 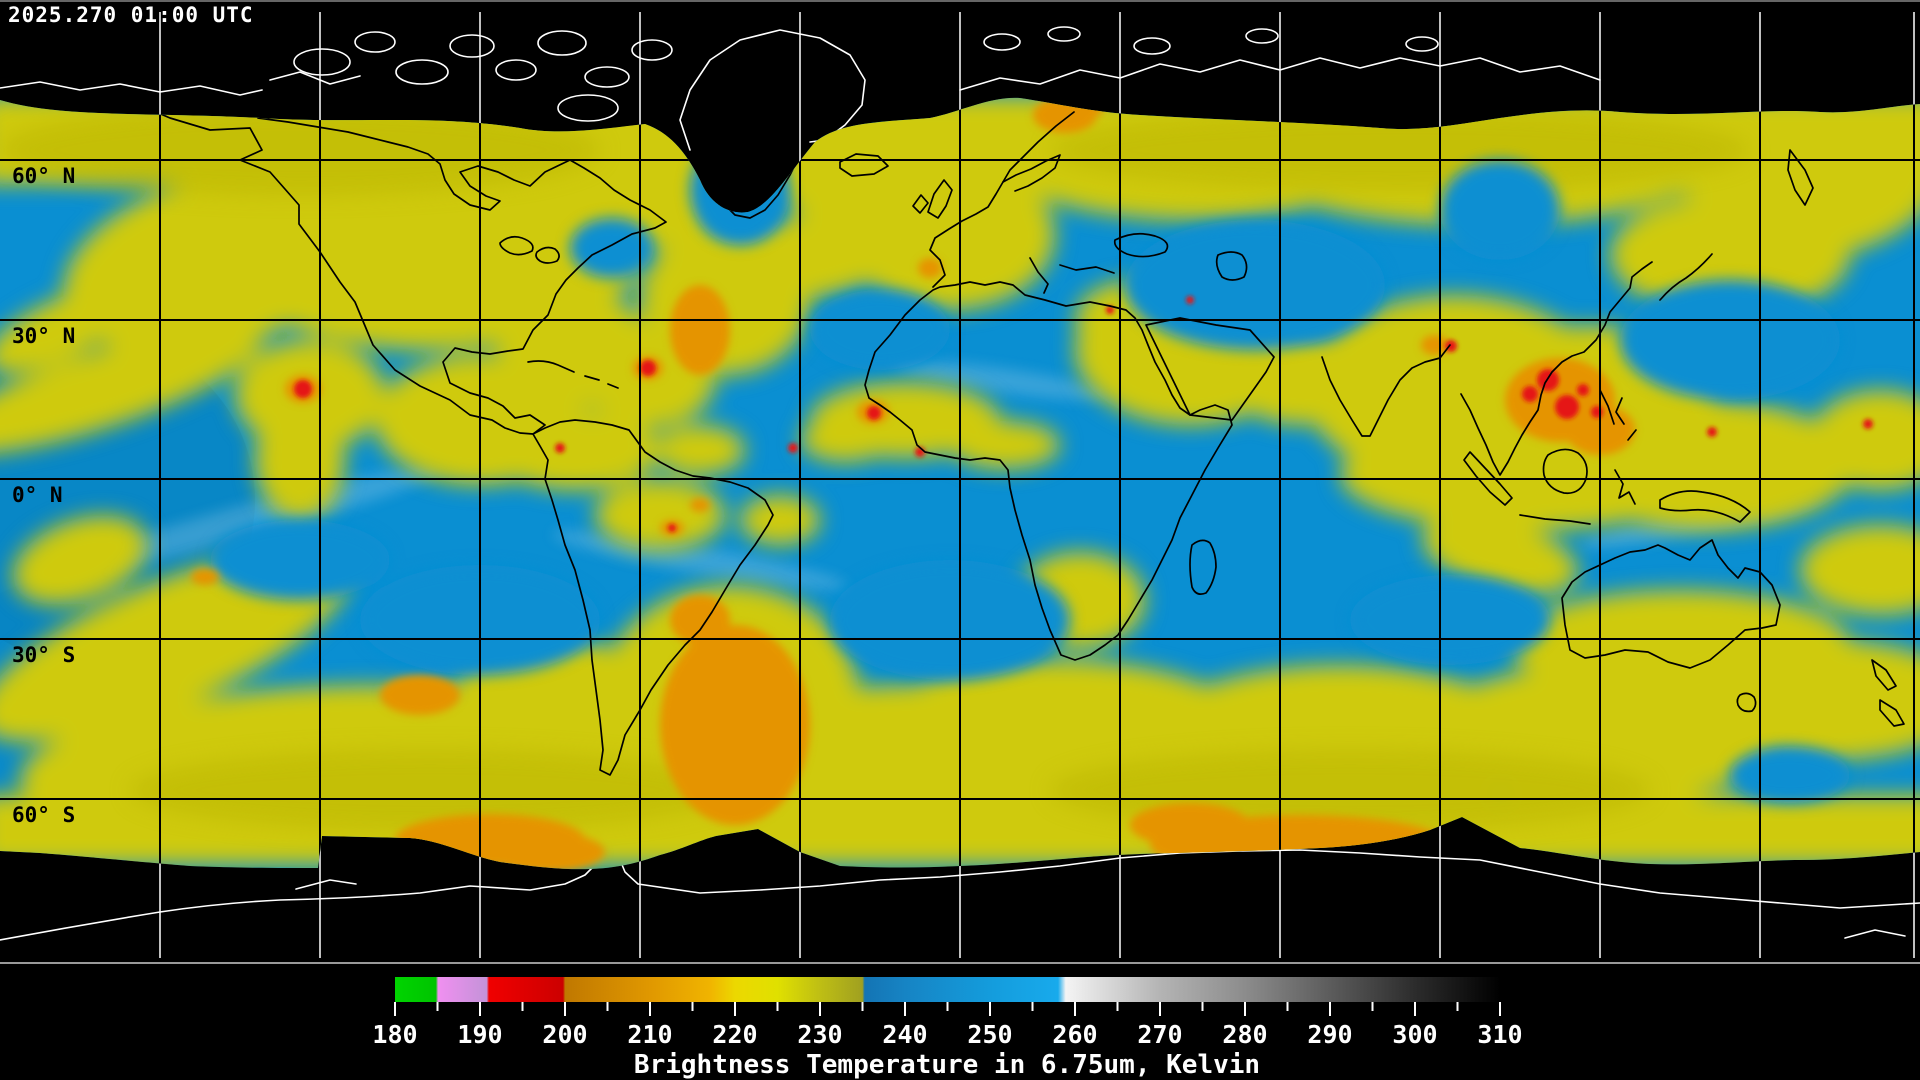 I want to click on tick-230: 230, so click(x=819, y=1034).